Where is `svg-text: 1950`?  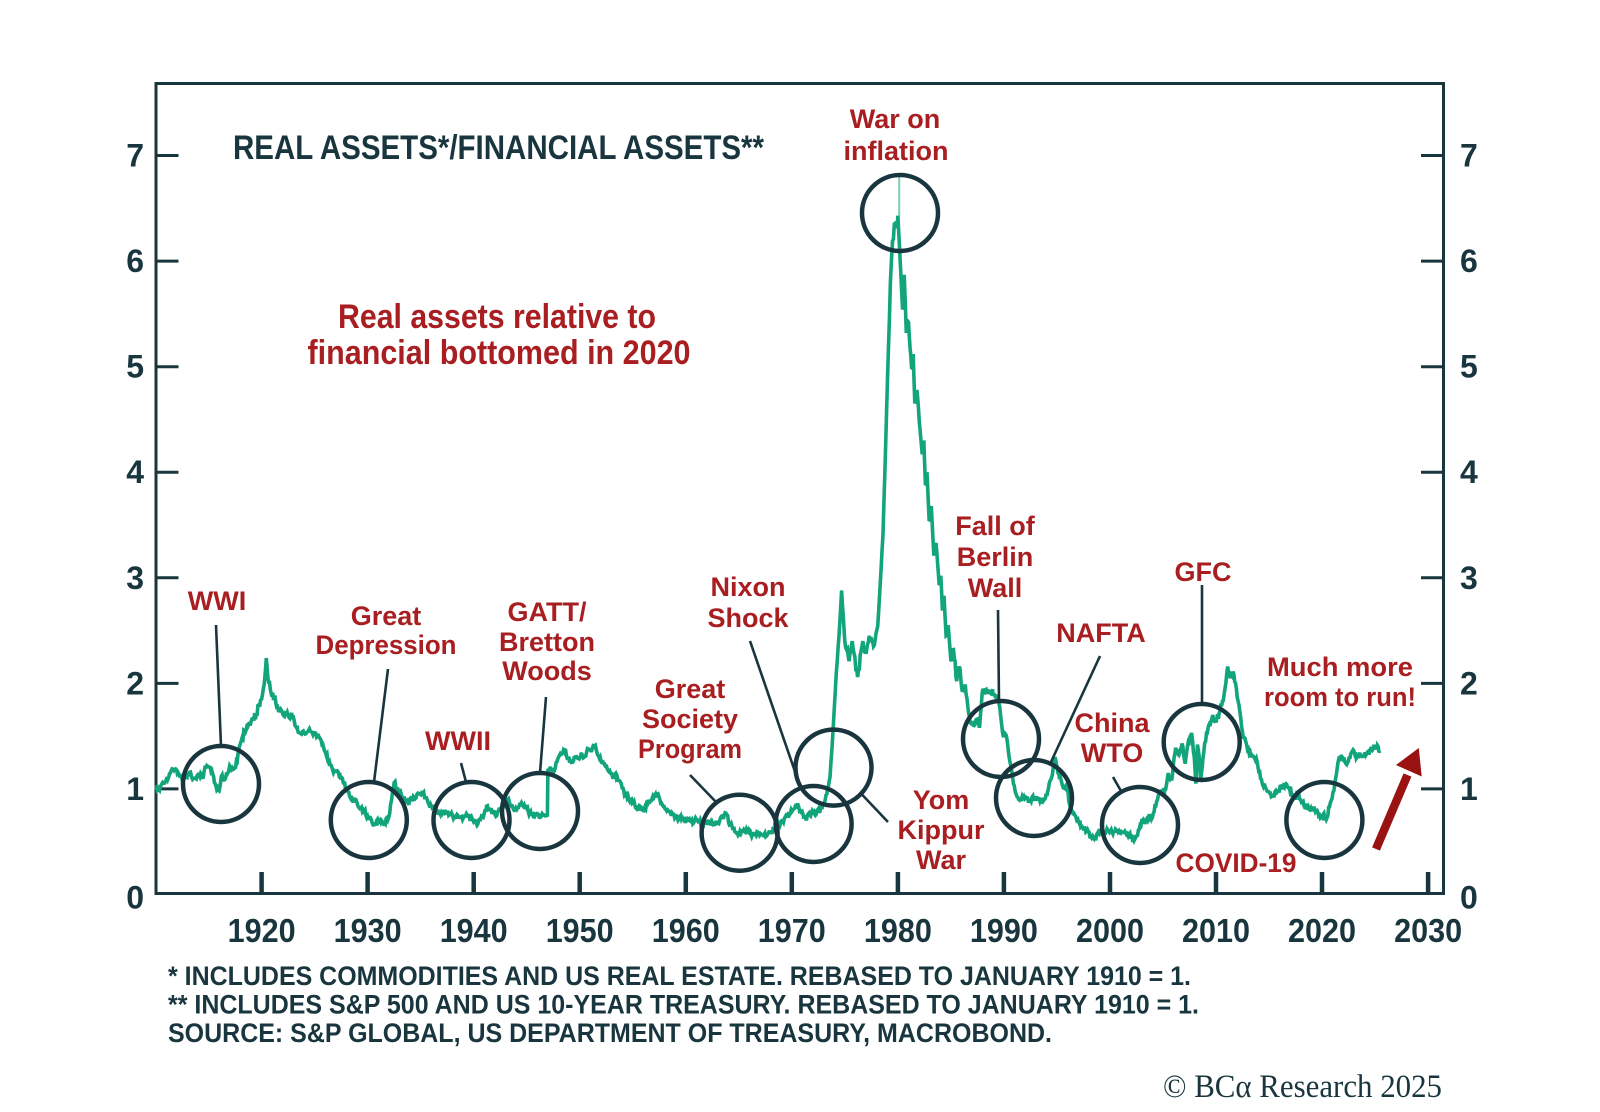
svg-text: 1950 is located at coordinates (580, 930).